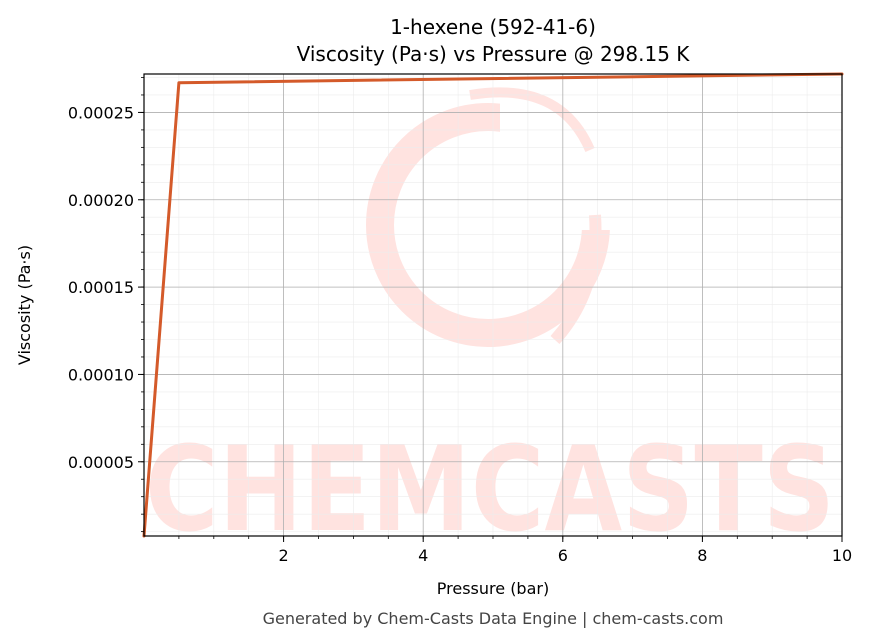  What do you see at coordinates (423, 555) in the screenshot?
I see `x-tick-label: 4` at bounding box center [423, 555].